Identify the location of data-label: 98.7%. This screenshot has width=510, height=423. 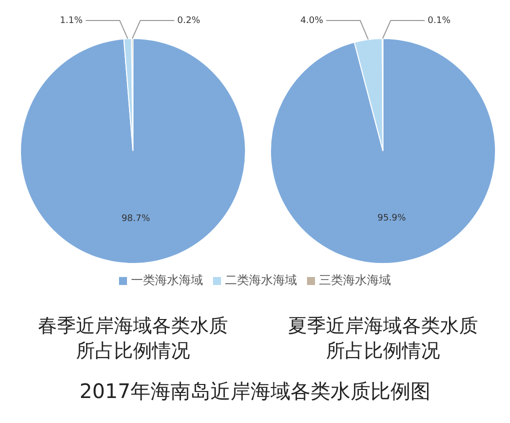
(135, 219).